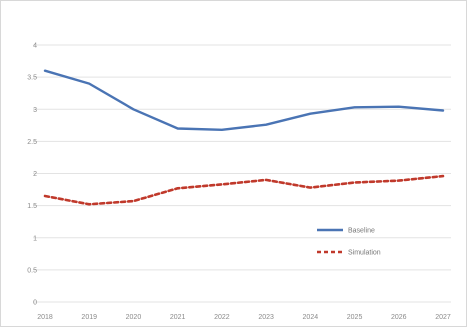  What do you see at coordinates (443, 317) in the screenshot?
I see `x-tick-label: 2027` at bounding box center [443, 317].